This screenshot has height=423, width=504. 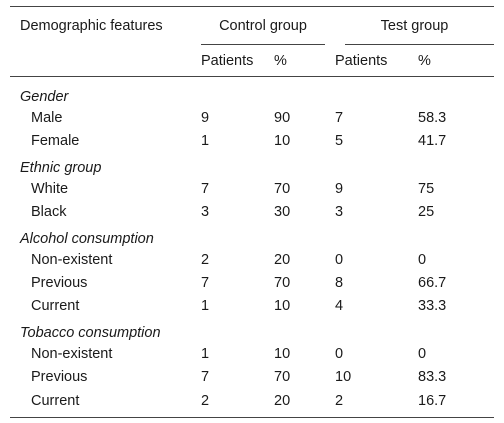 I want to click on test-percent-value: 58.3, so click(x=432, y=117).